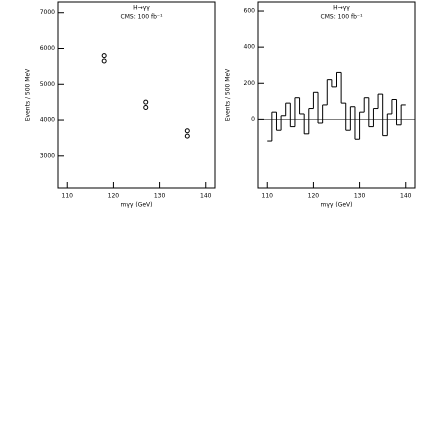 The image size is (436, 435). What do you see at coordinates (47, 120) in the screenshot?
I see `y-tick-label: 4000` at bounding box center [47, 120].